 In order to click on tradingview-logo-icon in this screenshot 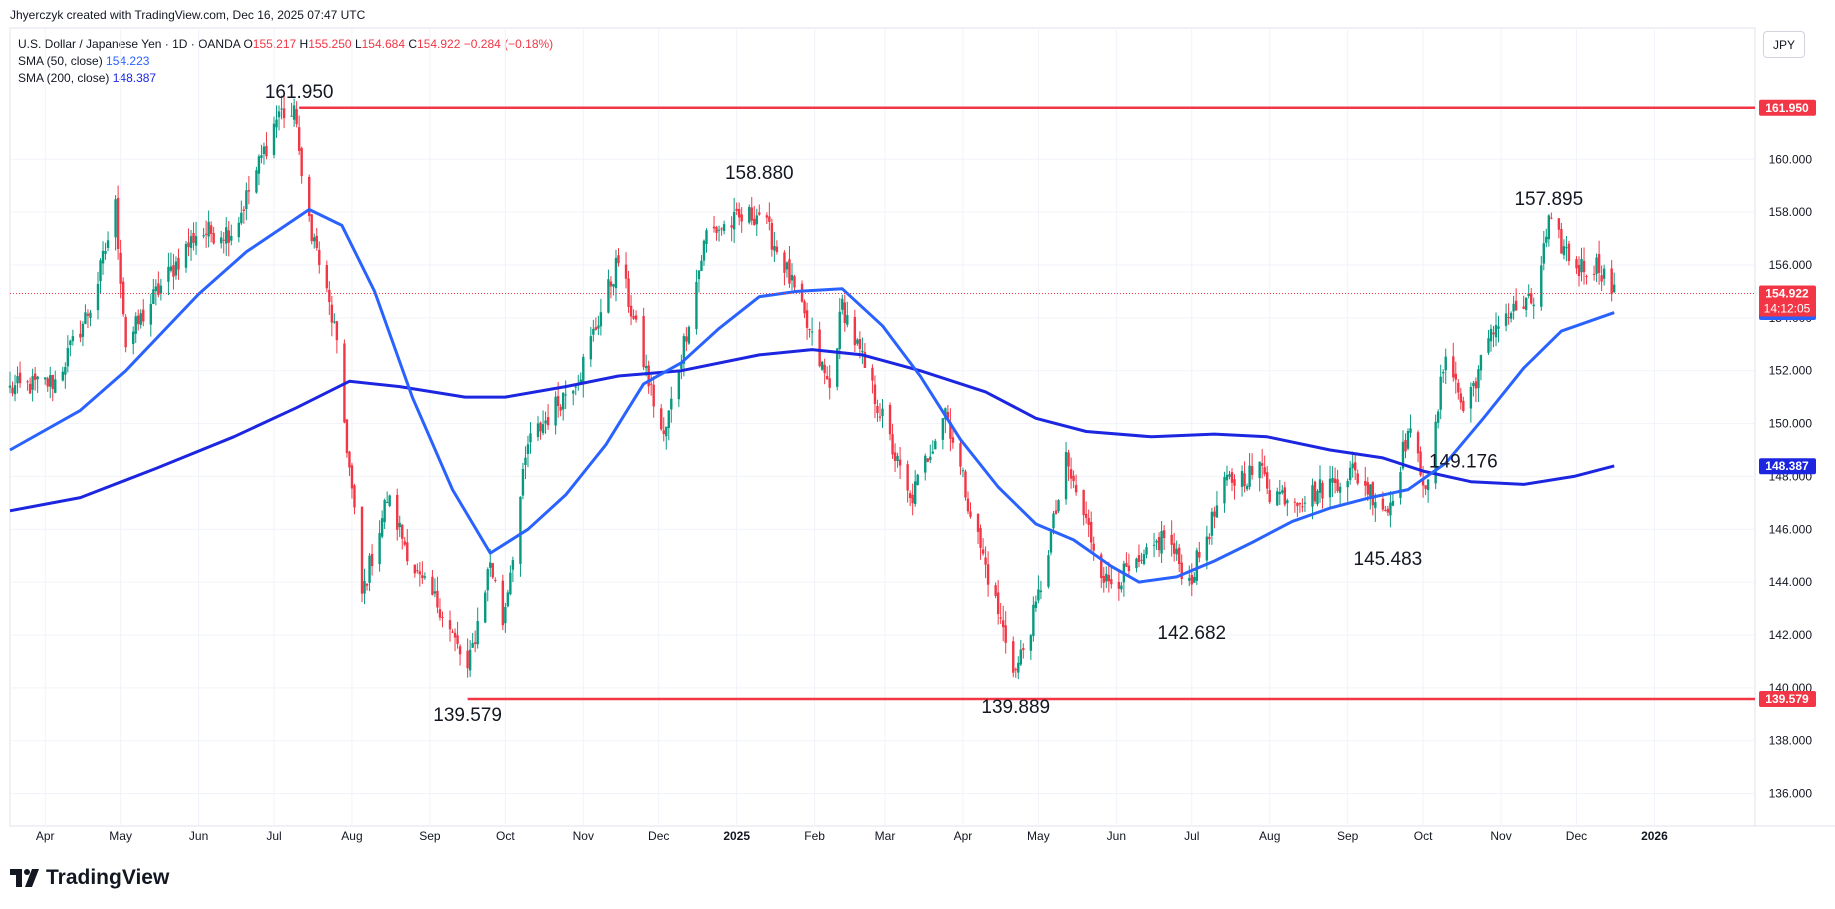, I will do `click(24, 878)`.